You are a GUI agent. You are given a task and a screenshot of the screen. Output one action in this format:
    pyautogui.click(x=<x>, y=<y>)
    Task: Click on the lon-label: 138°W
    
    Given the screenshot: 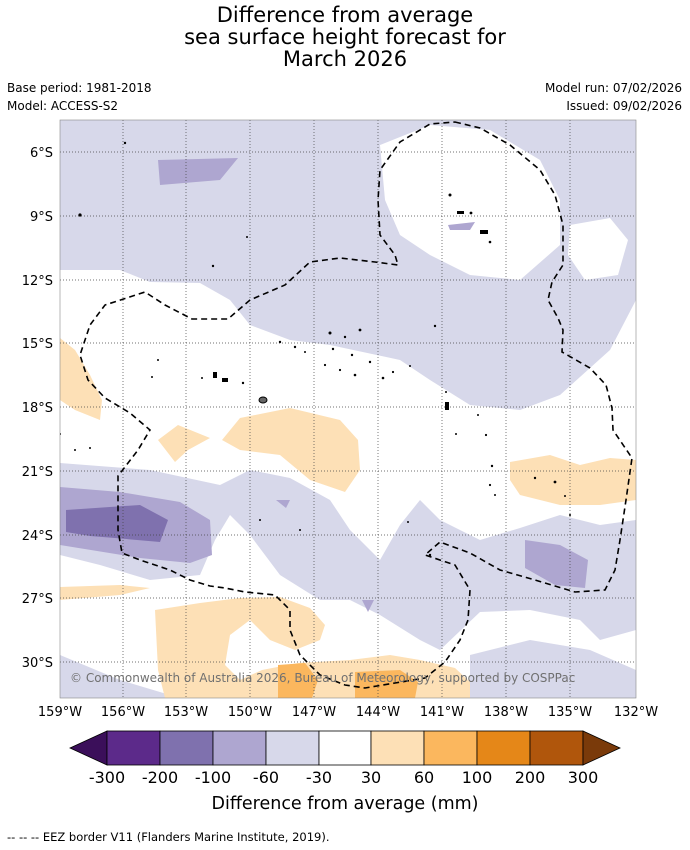 What is the action you would take?
    pyautogui.click(x=506, y=712)
    